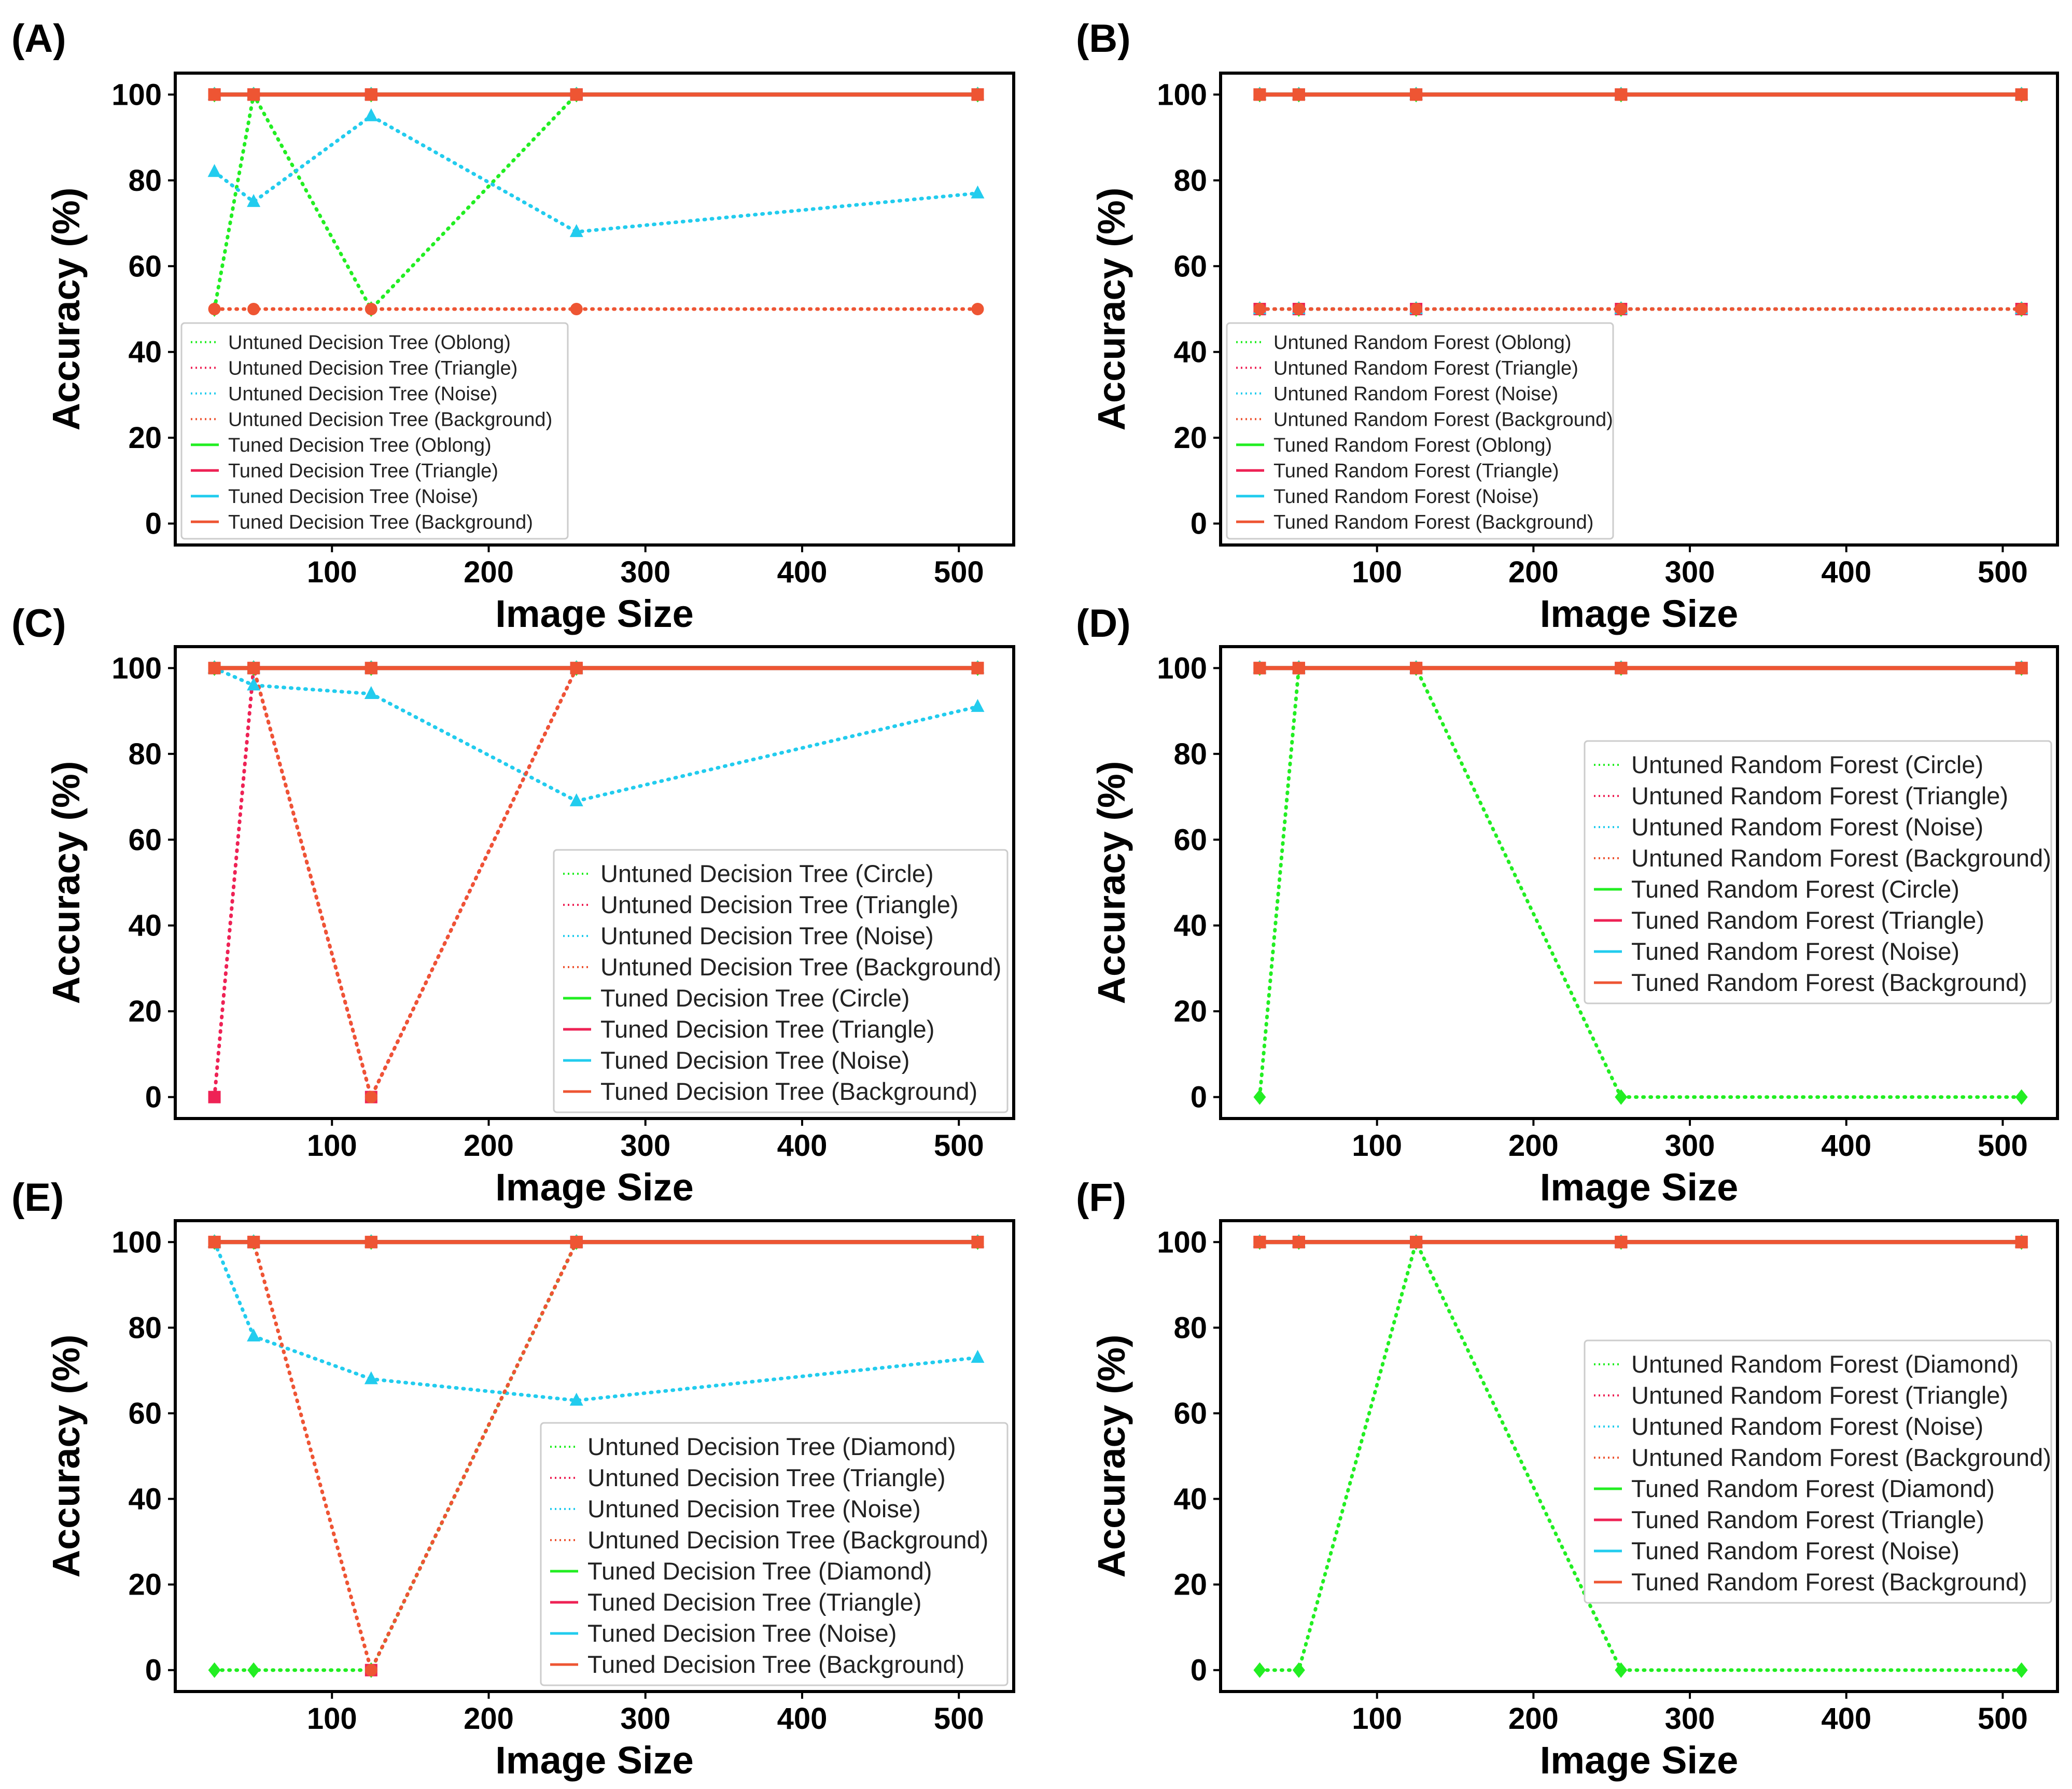 This screenshot has height=1789, width=2072. I want to click on legend-entry: Untuned Decision Tree (Oblong), so click(369, 343).